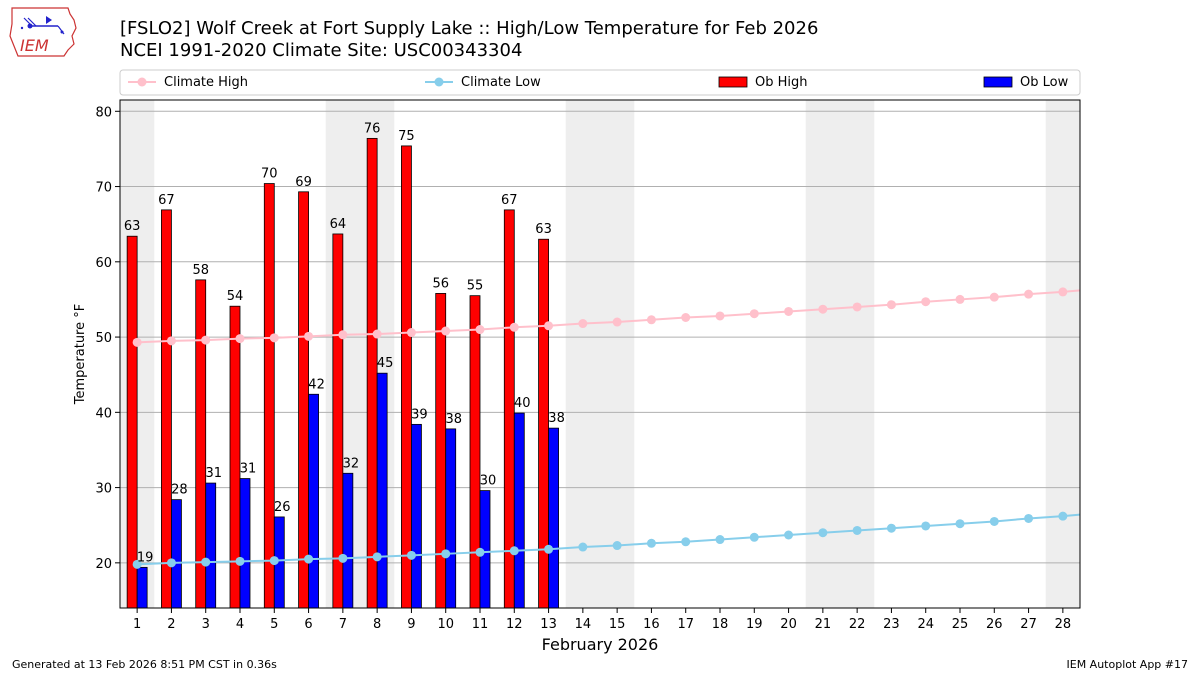 The width and height of the screenshot is (1200, 675). What do you see at coordinates (343, 624) in the screenshot?
I see `x-tick-label: 7` at bounding box center [343, 624].